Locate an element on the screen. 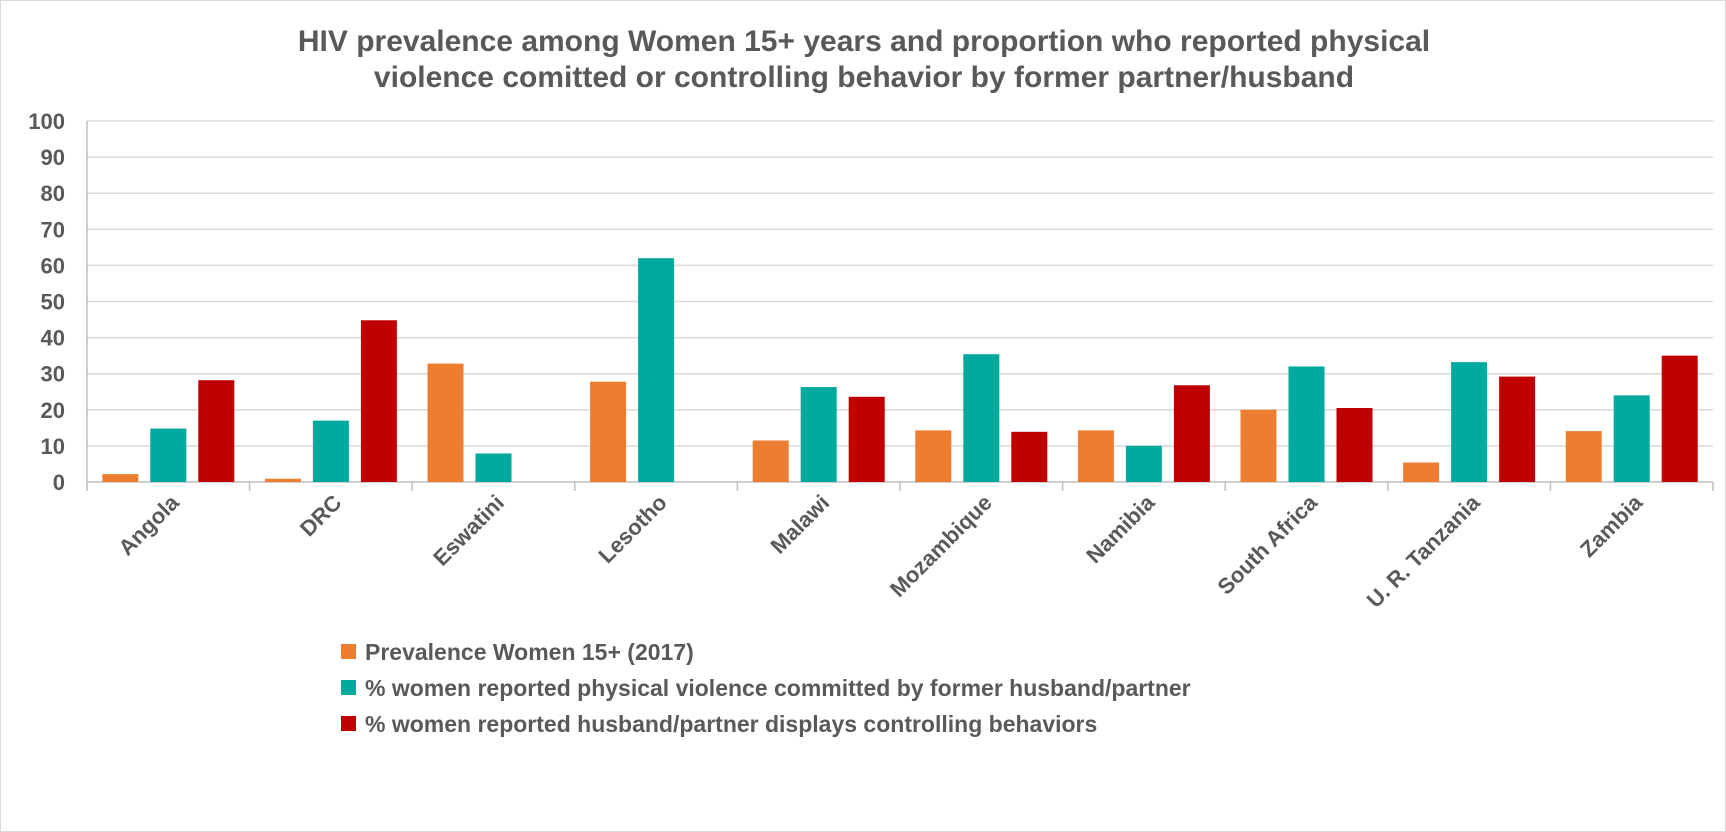  y-tick-label: 50 is located at coordinates (53, 302).